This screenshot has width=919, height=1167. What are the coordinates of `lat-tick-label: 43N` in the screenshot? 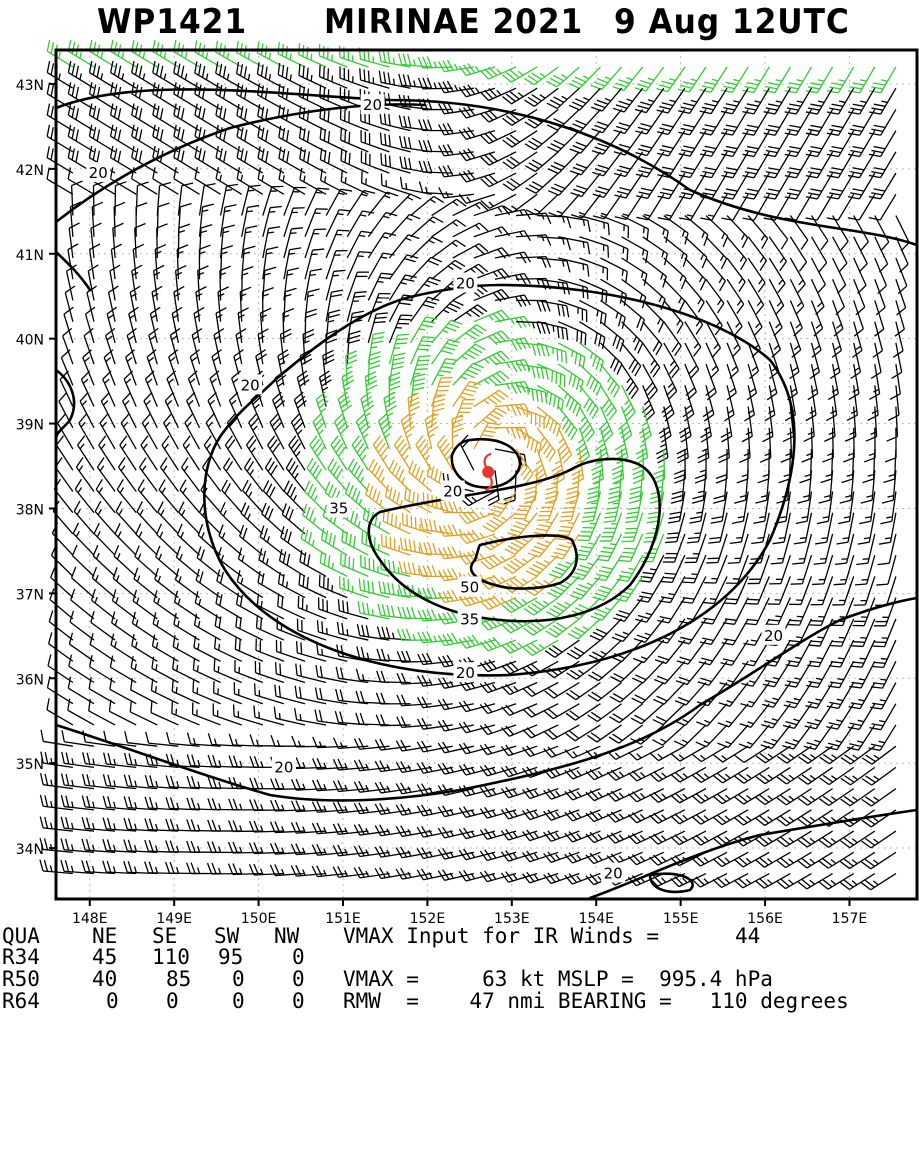 It's located at (30, 86).